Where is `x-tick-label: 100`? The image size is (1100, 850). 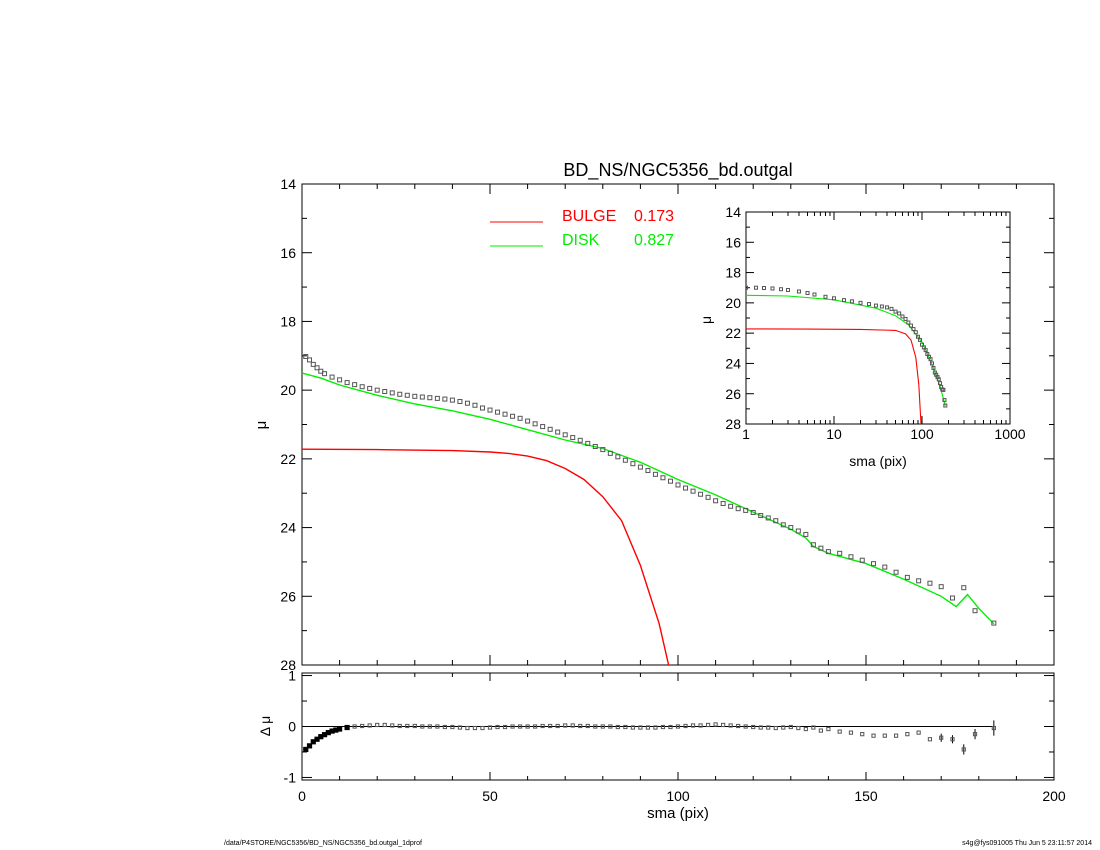
x-tick-label: 100 is located at coordinates (922, 434).